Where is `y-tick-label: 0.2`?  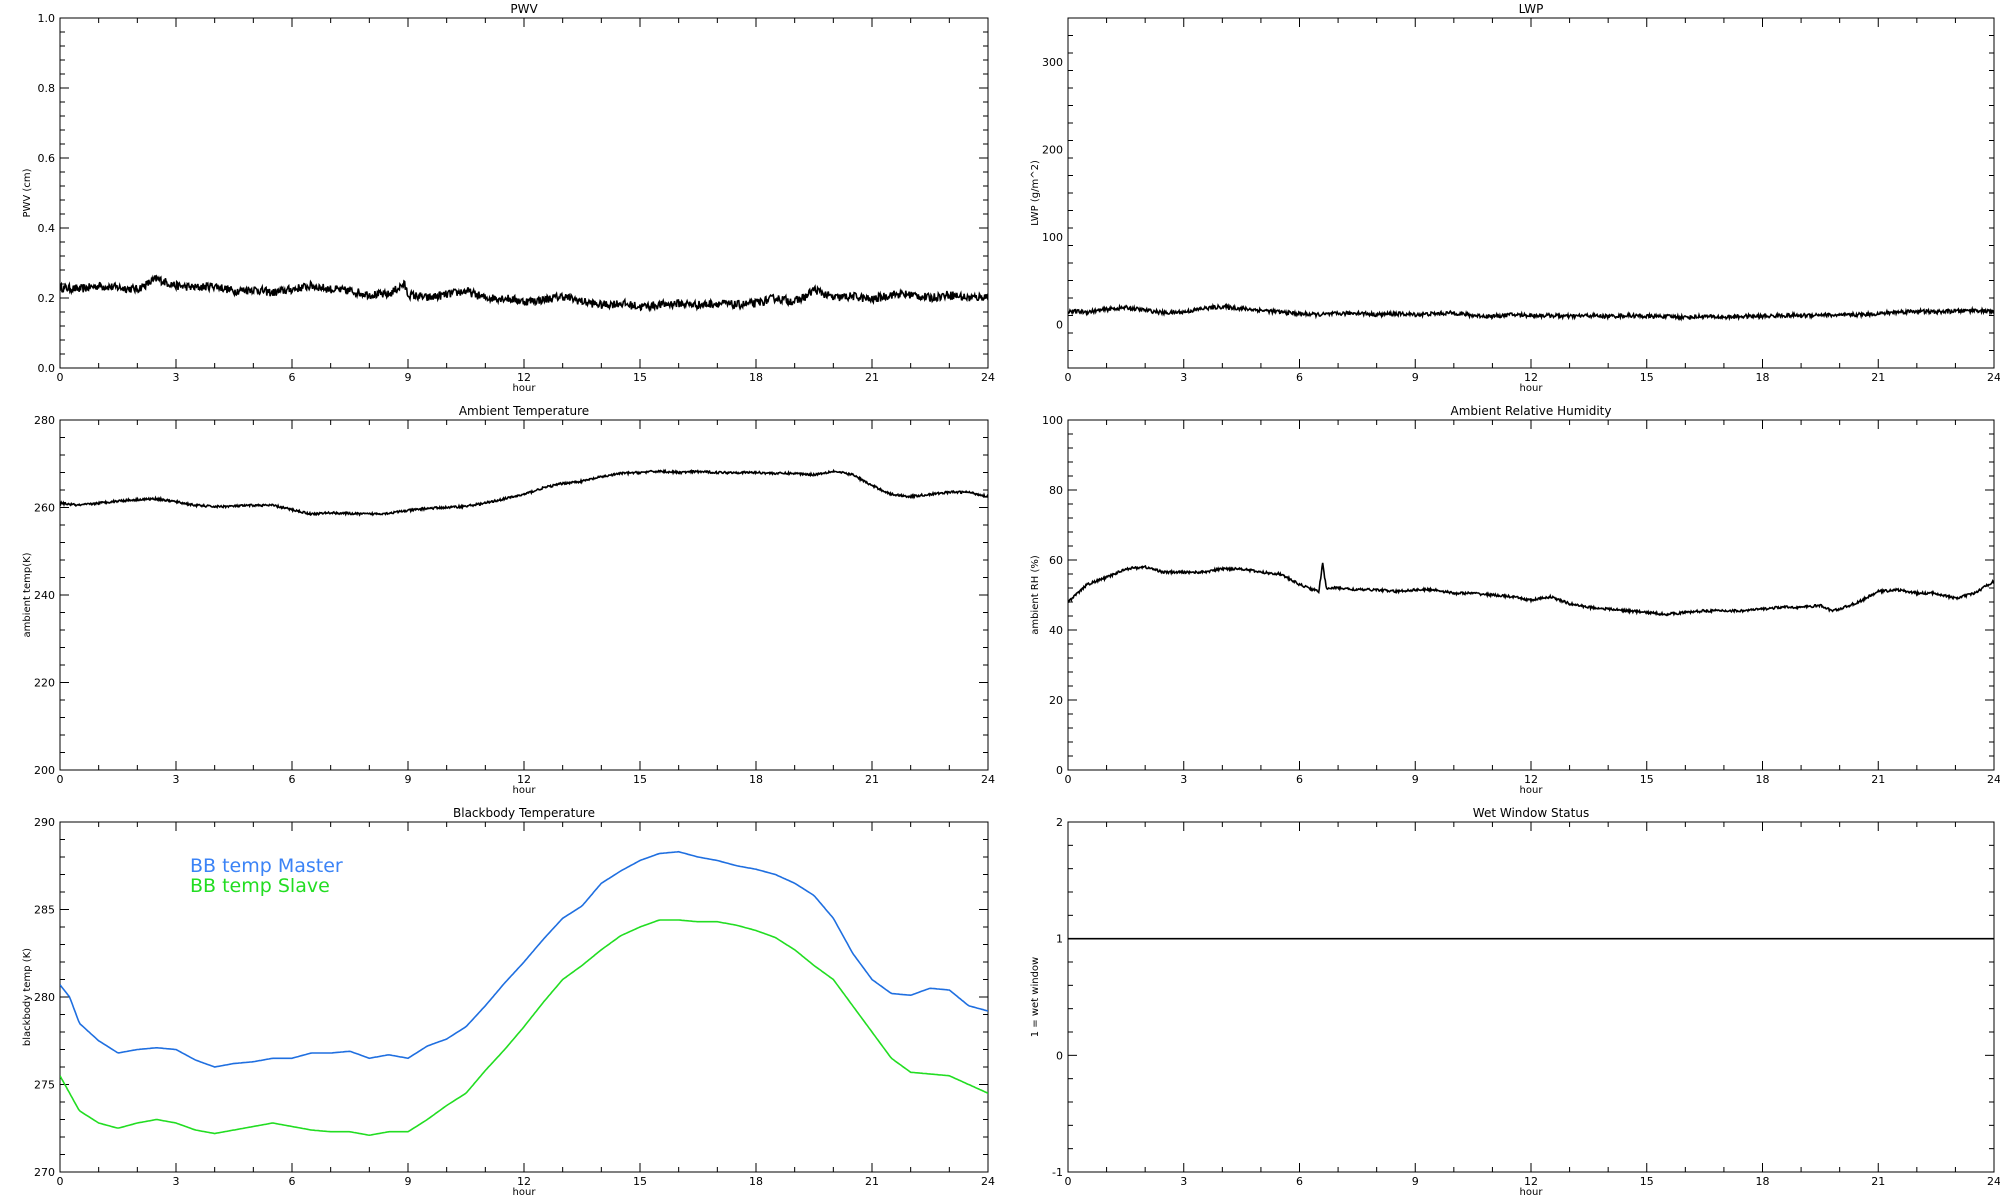 y-tick-label: 0.2 is located at coordinates (47, 298).